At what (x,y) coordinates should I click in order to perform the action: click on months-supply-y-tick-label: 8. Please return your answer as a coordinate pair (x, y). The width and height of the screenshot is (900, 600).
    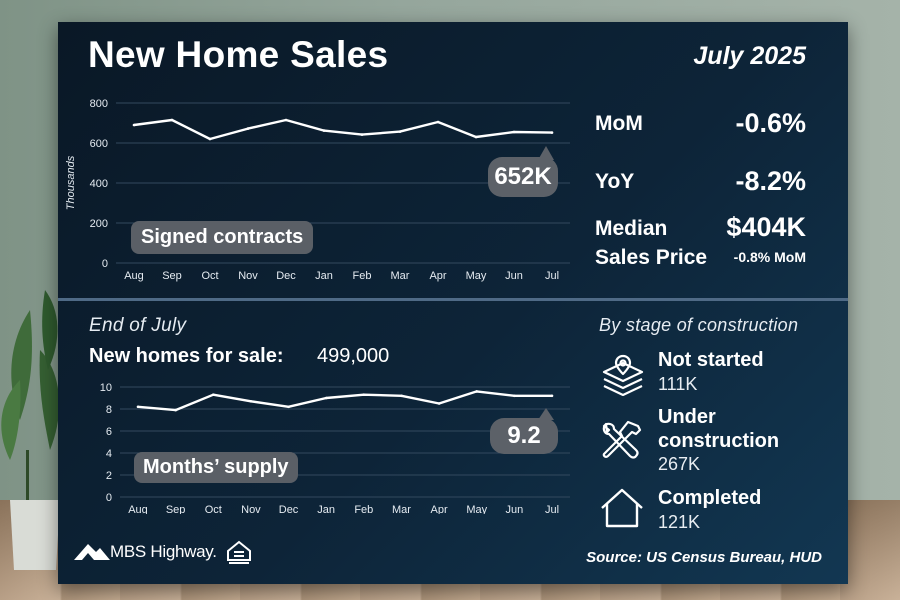
    Looking at the image, I should click on (109, 410).